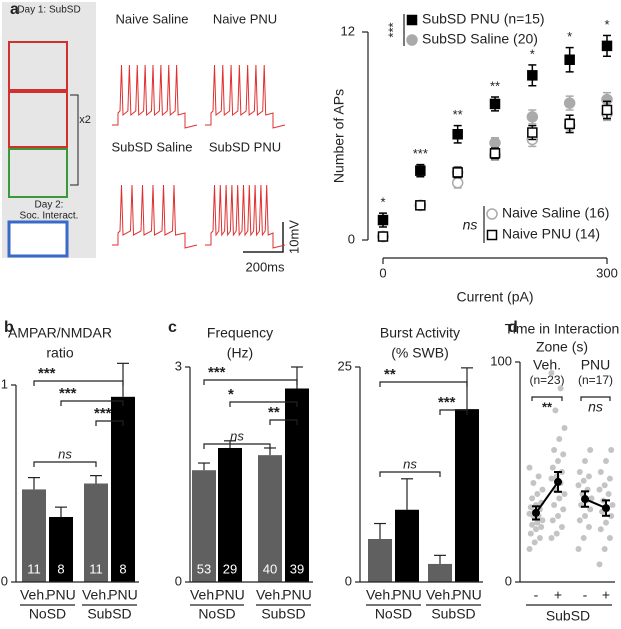 The image size is (621, 629). I want to click on chart-title: (% SWB), so click(420, 353).